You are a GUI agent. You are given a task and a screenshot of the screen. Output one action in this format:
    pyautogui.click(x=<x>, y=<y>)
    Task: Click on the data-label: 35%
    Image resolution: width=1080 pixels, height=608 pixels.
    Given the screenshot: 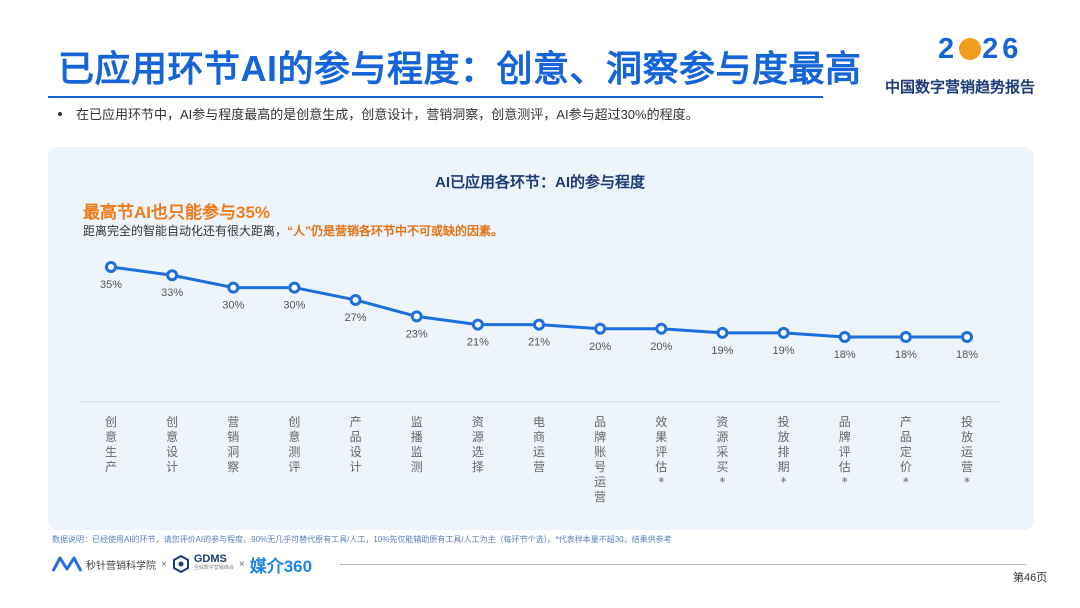 What is the action you would take?
    pyautogui.click(x=111, y=285)
    